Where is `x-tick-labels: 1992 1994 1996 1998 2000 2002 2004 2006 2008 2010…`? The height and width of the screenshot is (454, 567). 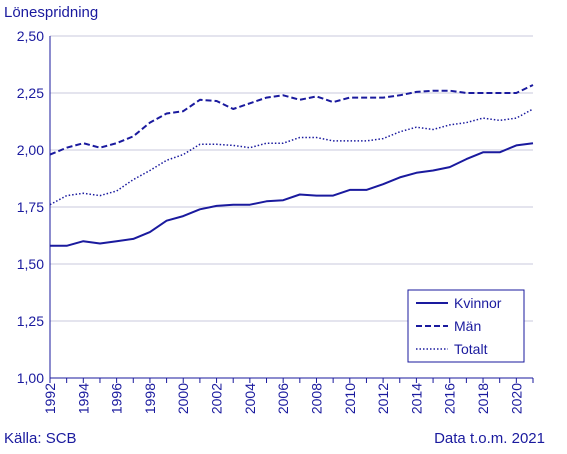
x-tick-labels: 1992 1994 1996 1998 2000 2002 2004 2006 2008 2010… is located at coordinates (283, 398).